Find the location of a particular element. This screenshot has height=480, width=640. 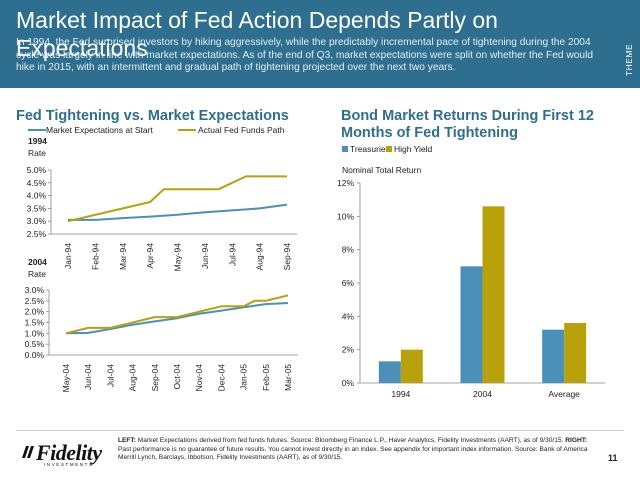

fidelity-logo: Fidelity INVESTMENTS is located at coordinates (64, 454).